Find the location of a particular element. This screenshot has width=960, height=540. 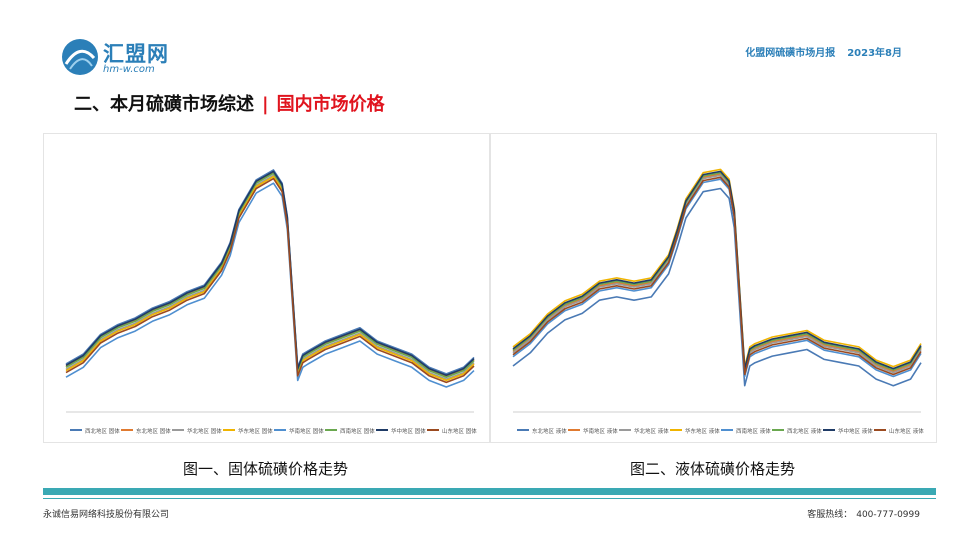

liquid-legend-label-1: 东北地区 液体 is located at coordinates (549, 431).